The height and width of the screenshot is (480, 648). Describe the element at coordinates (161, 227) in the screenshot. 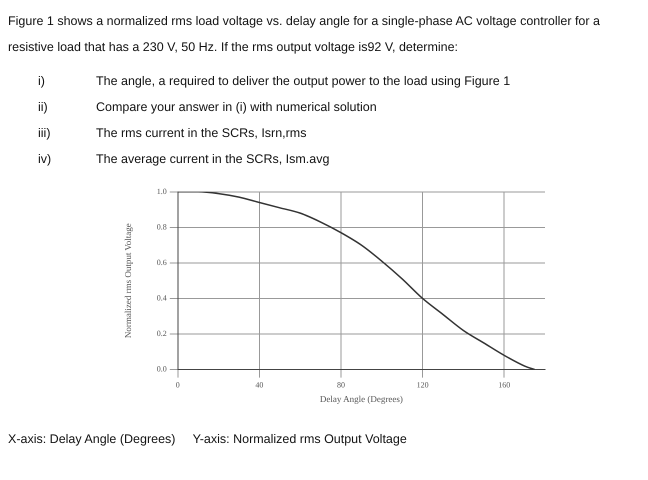

I see `y-tick-label: 0.8` at that location.